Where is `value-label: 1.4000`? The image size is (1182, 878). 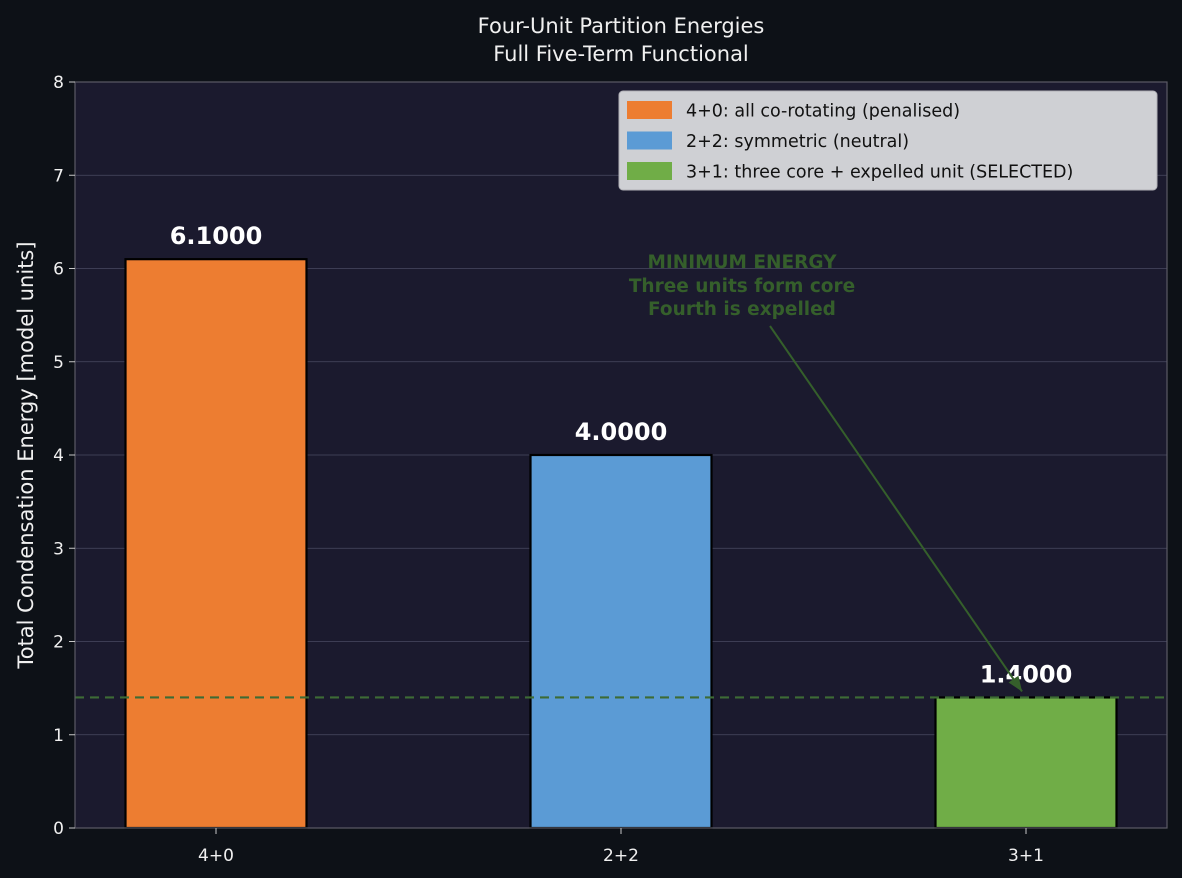
value-label: 1.4000 is located at coordinates (1026, 674).